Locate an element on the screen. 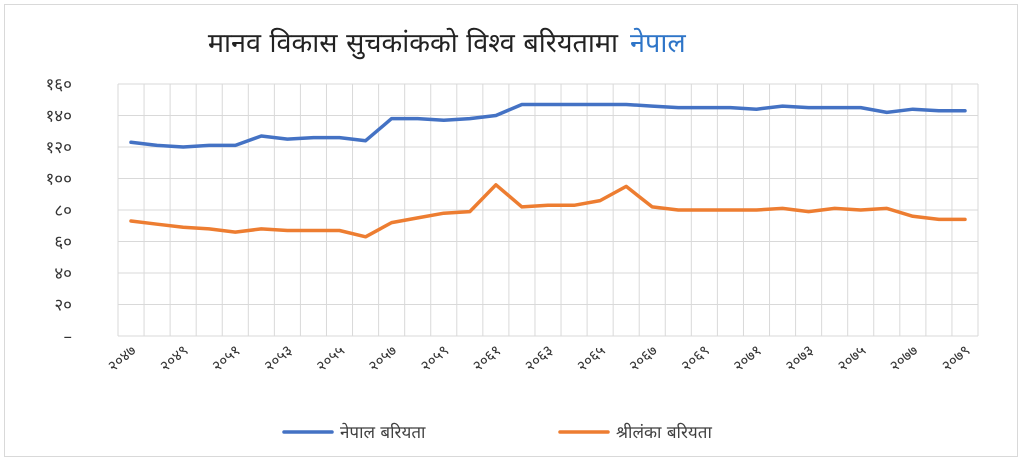 The image size is (1024, 463). y-tick-label: १०० is located at coordinates (58, 180).